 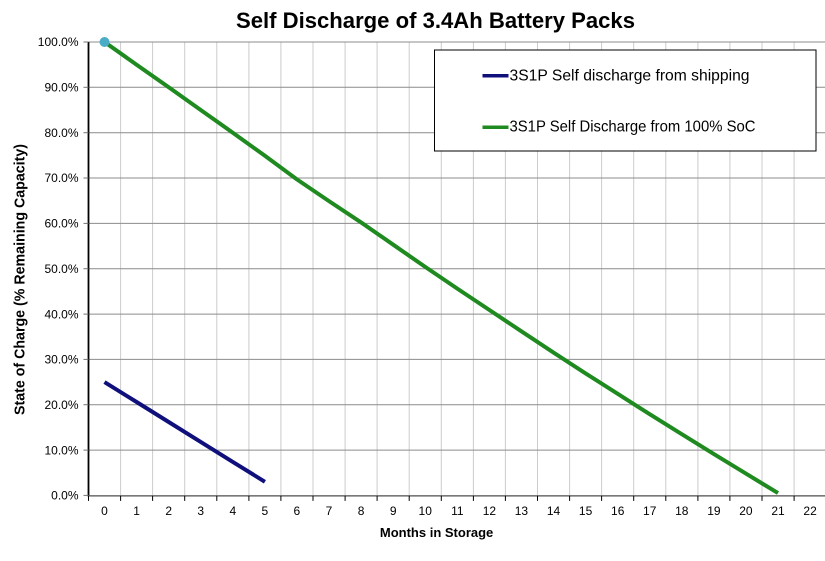 I want to click on svg-text:3S1P Self Discharge from 100%: 3S1P Self Discharge from 100% SoC, so click(x=633, y=127).